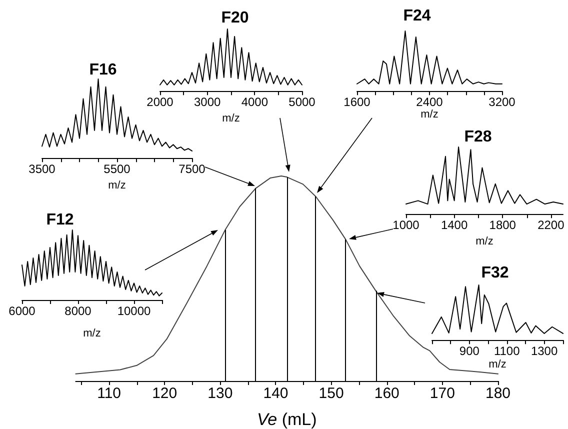  Describe the element at coordinates (208, 102) in the screenshot. I see `x-tick-label: 3000` at that location.